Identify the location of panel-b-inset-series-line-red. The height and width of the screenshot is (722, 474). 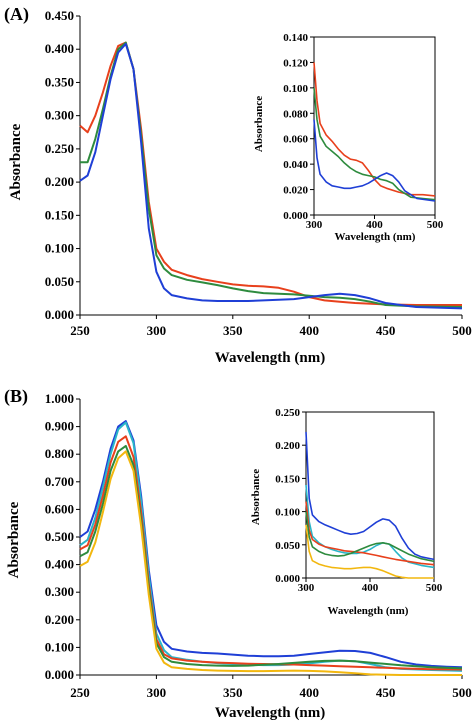
(370, 533).